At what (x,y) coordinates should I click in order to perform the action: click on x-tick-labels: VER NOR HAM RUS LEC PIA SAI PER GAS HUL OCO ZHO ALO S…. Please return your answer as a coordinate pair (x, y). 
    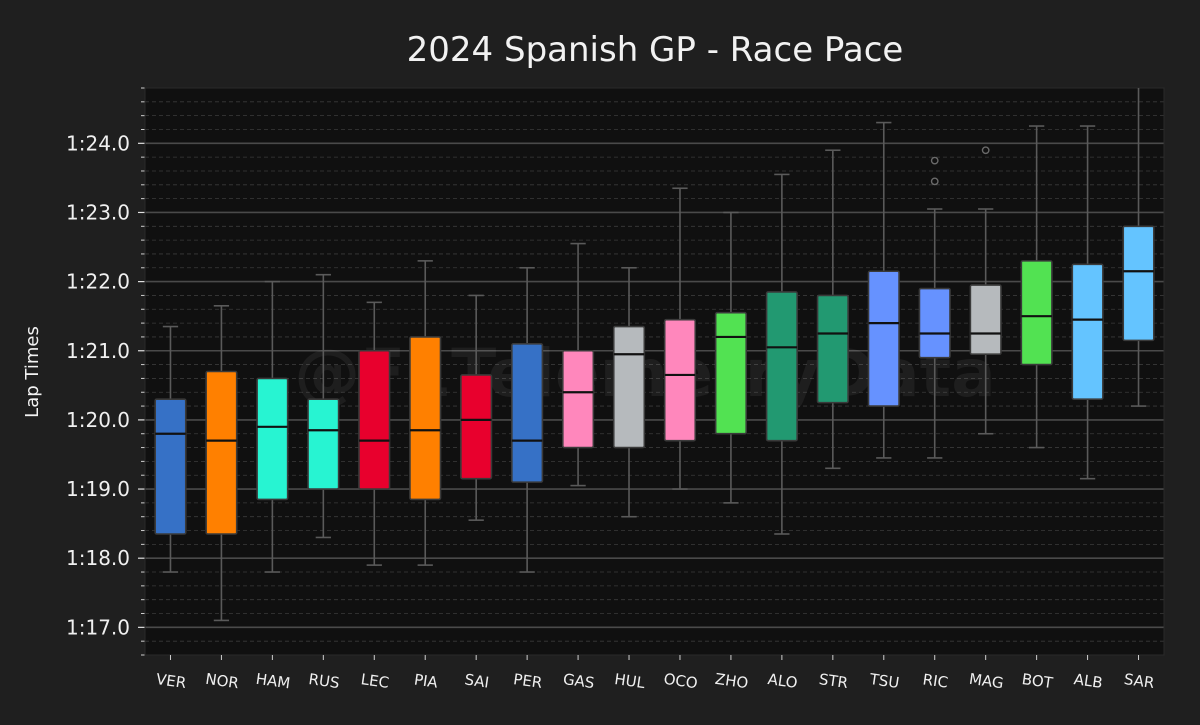
    Looking at the image, I should click on (655, 673).